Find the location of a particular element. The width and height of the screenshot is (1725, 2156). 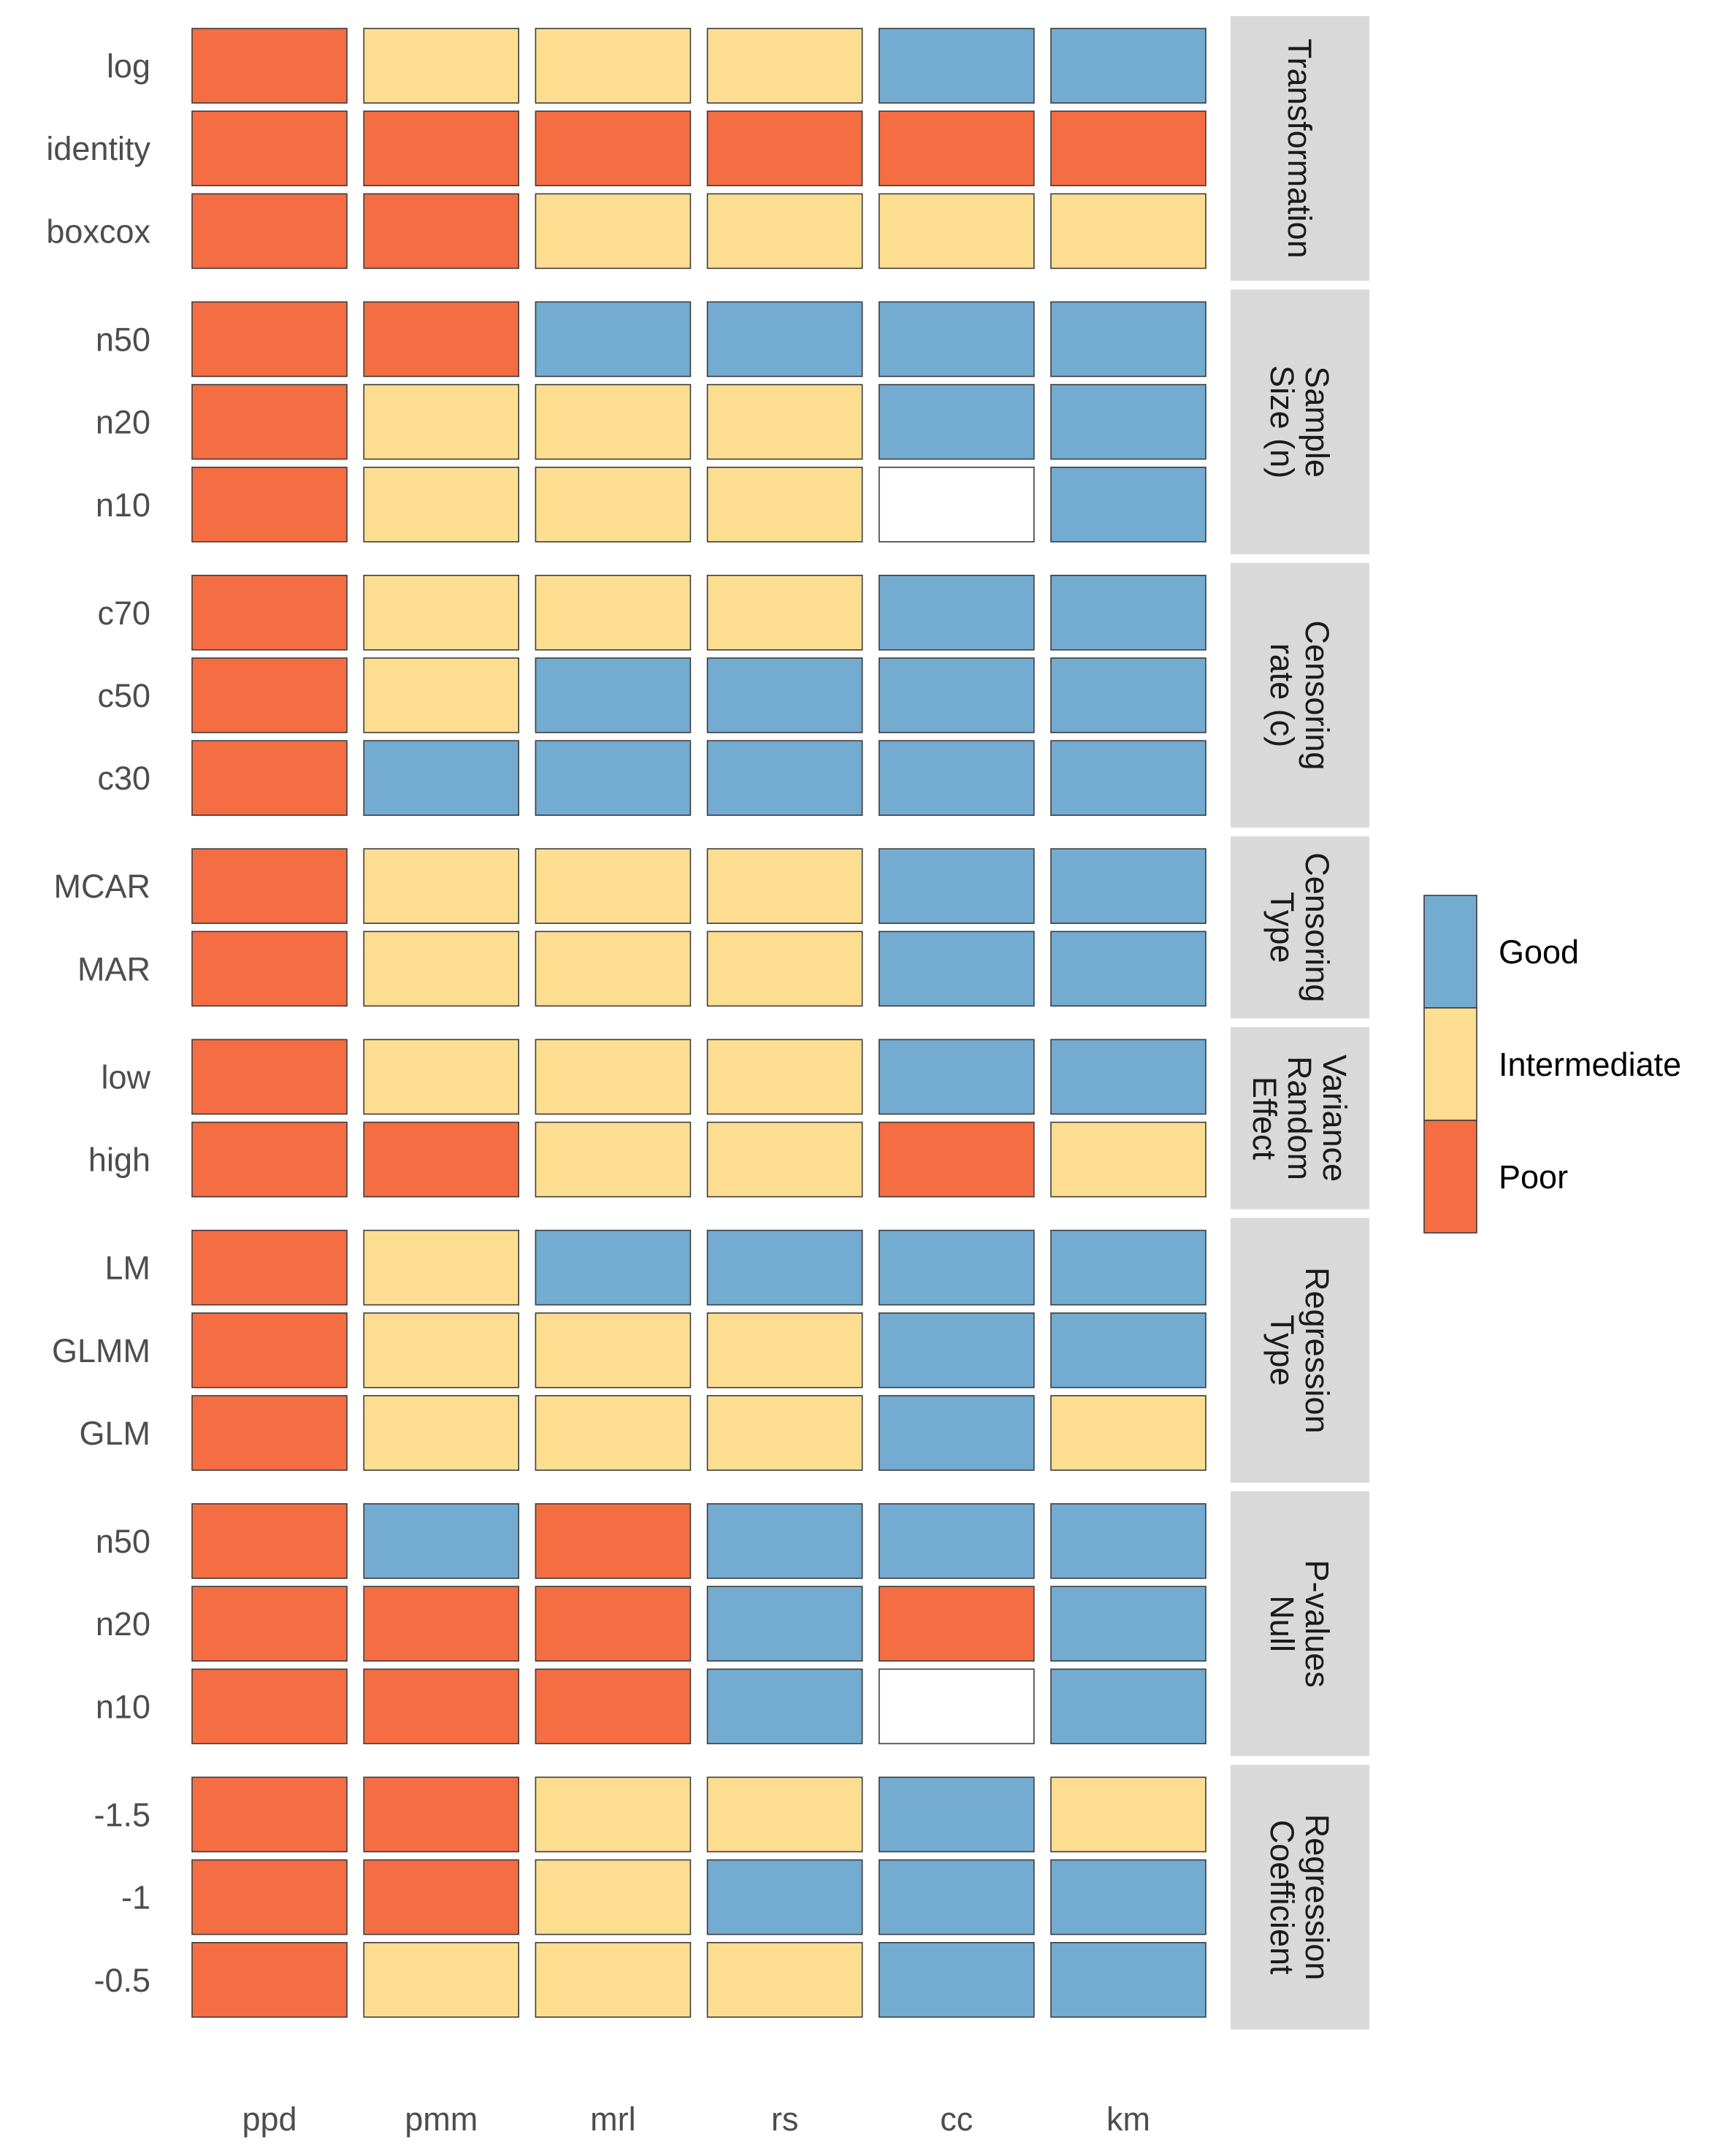

panel-1: n50 n20 n10 SampleSize (n) is located at coordinates (732, 422).